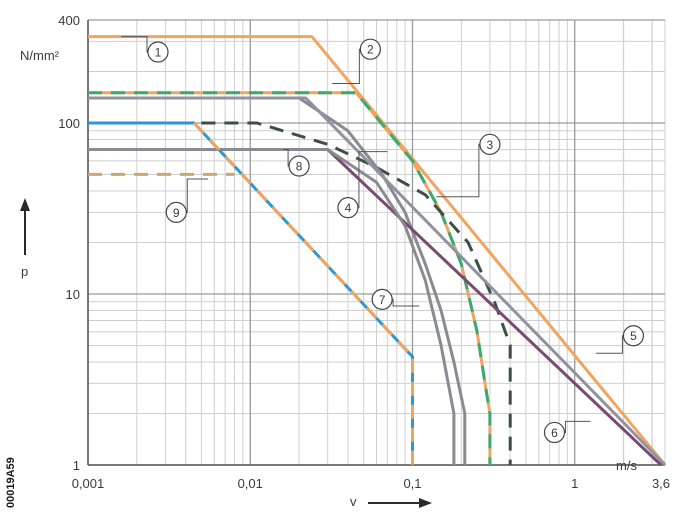 Image resolution: width=693 pixels, height=518 pixels. Describe the element at coordinates (73, 294) in the screenshot. I see `y-tick-label: 10` at that location.